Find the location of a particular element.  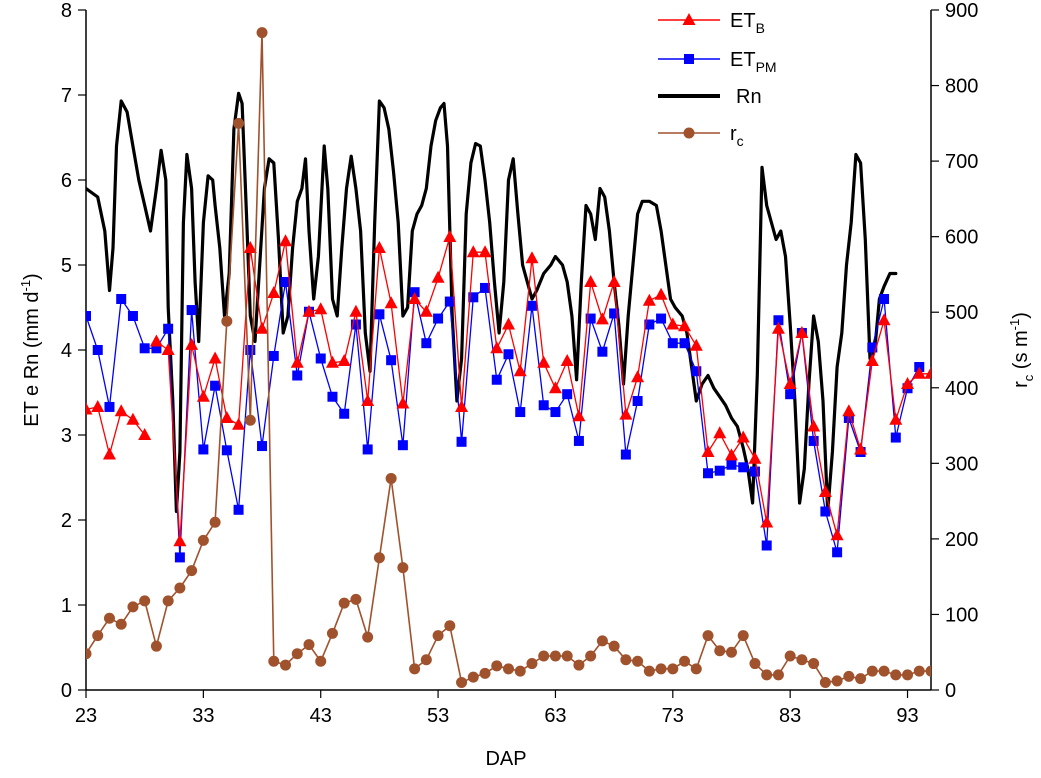

x-axis-label: DAP is located at coordinates (505, 759).